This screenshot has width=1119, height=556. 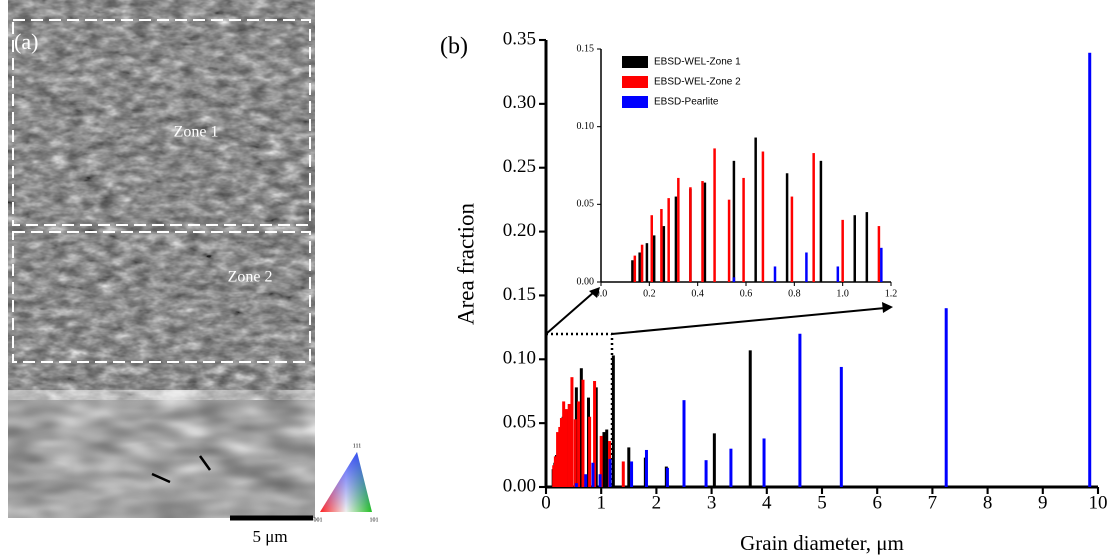 What do you see at coordinates (519, 38) in the screenshot?
I see `y-tick-label: 0.35` at bounding box center [519, 38].